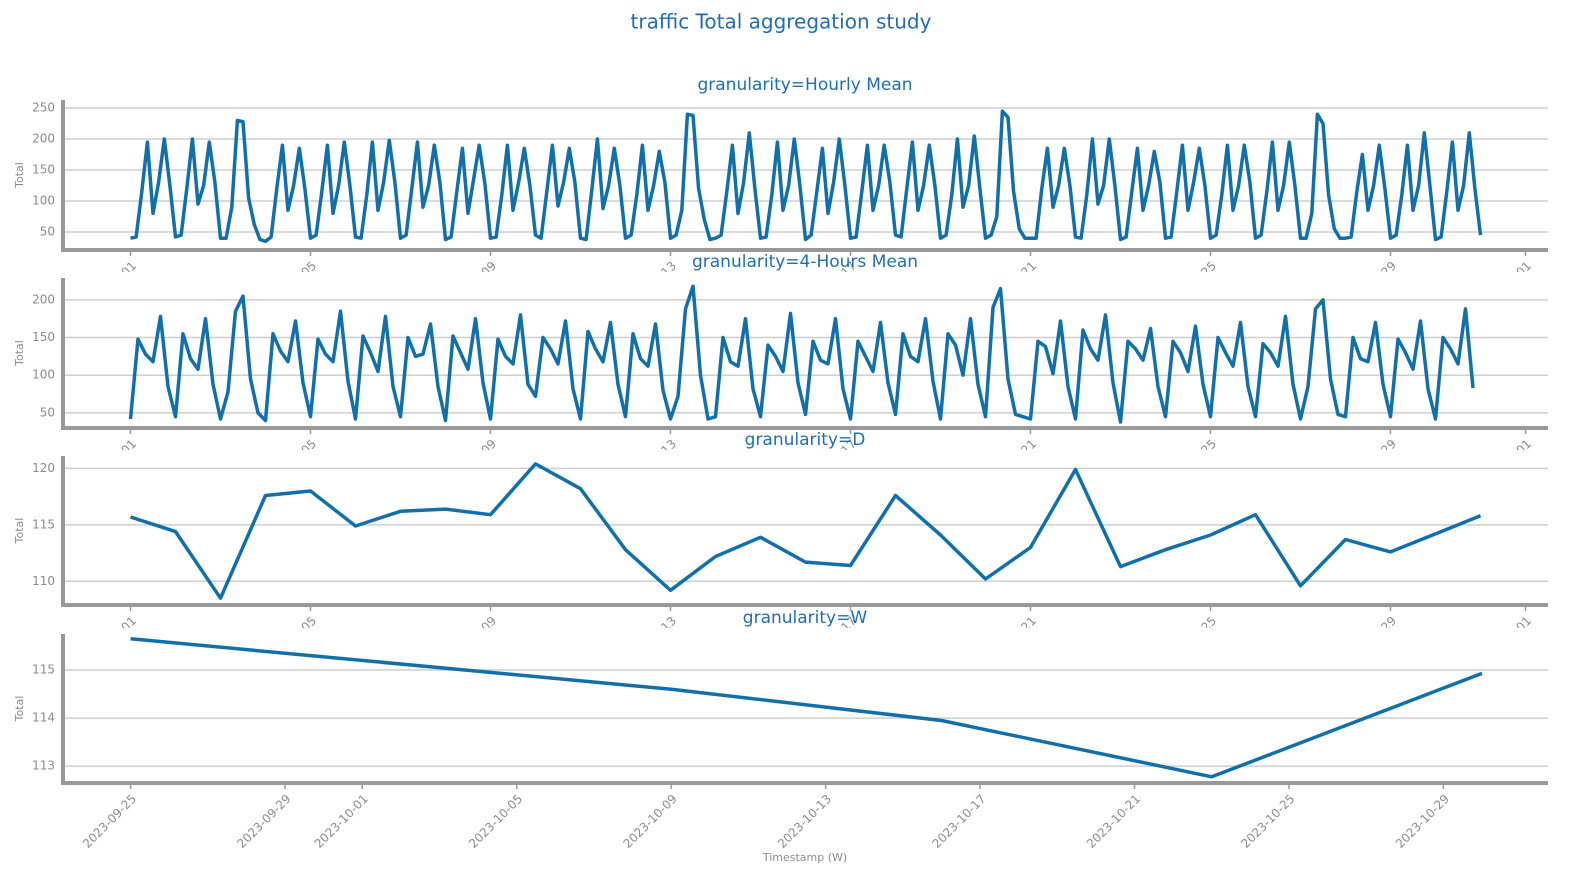 This screenshot has width=1596, height=895. What do you see at coordinates (650, 821) in the screenshot?
I see `x-tick-label: 2023-10-09` at bounding box center [650, 821].